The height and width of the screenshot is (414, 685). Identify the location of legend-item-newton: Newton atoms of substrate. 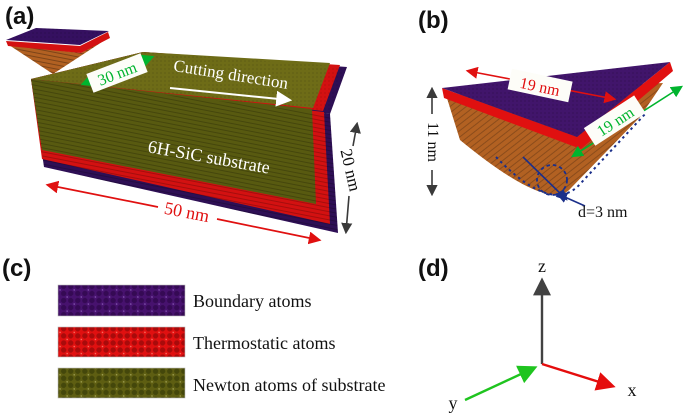
(221, 383).